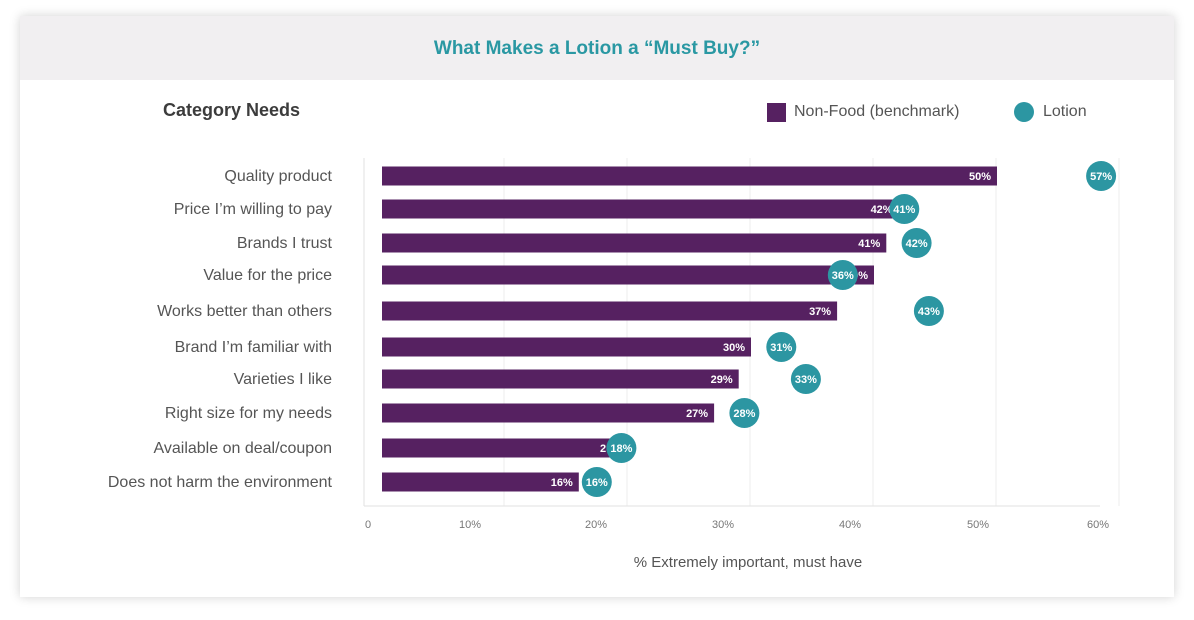 Image resolution: width=1194 pixels, height=620 pixels. I want to click on dot-value-label: 36%, so click(843, 276).